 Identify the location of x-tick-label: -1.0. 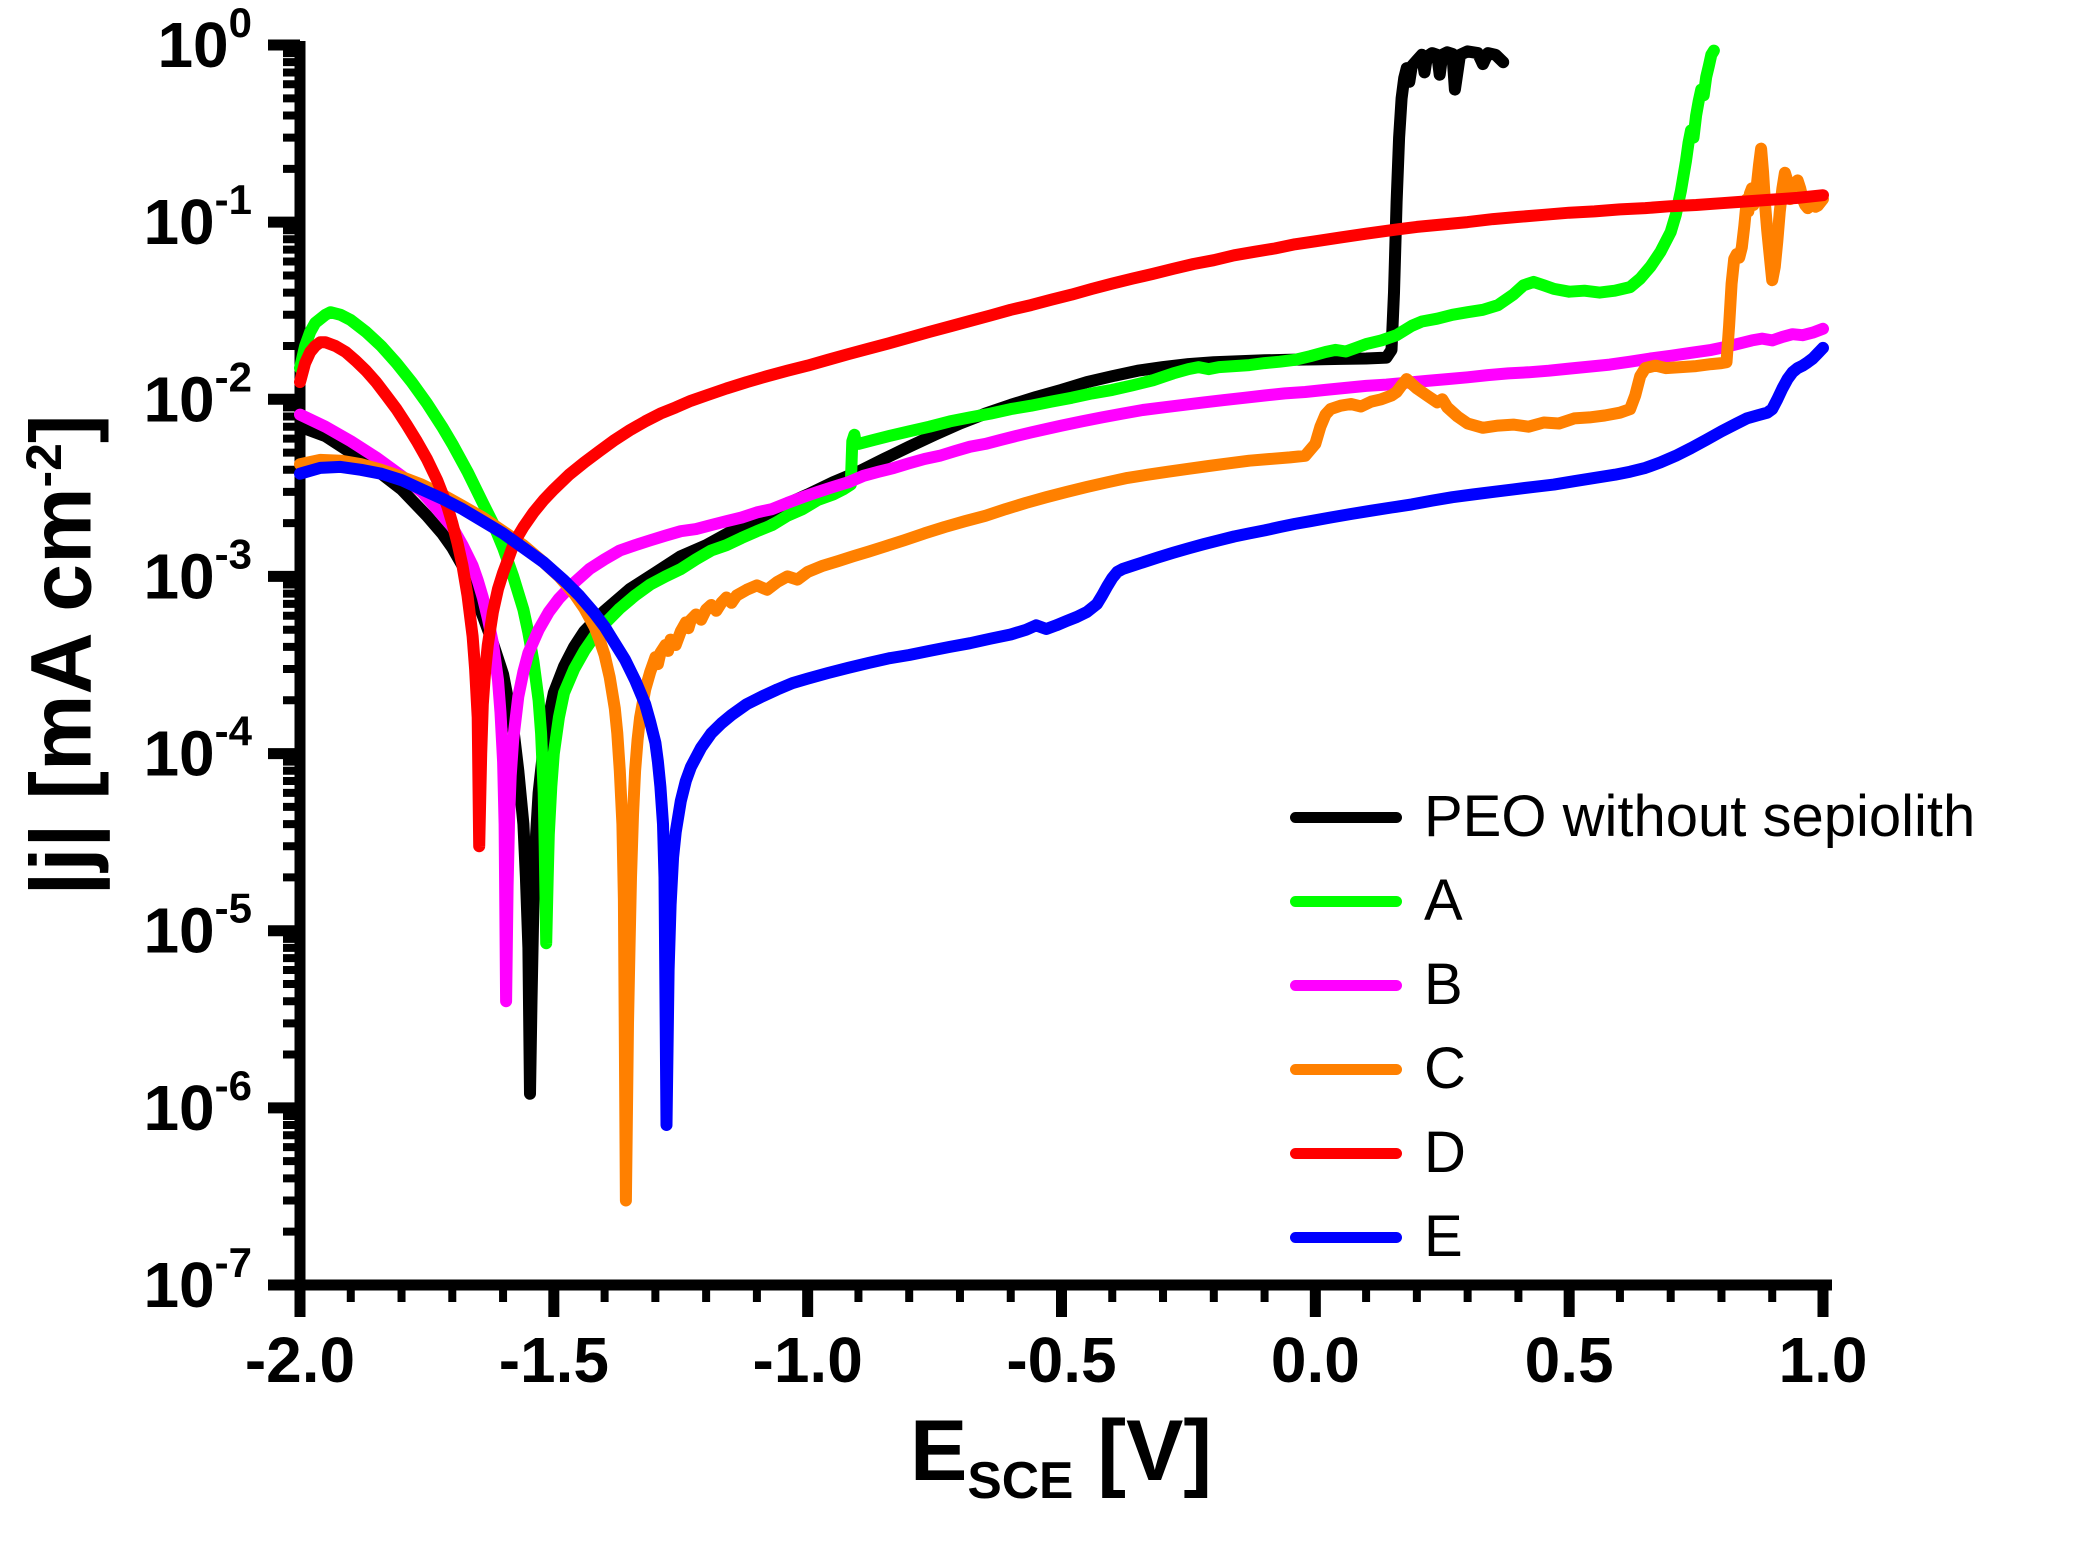
(808, 1360).